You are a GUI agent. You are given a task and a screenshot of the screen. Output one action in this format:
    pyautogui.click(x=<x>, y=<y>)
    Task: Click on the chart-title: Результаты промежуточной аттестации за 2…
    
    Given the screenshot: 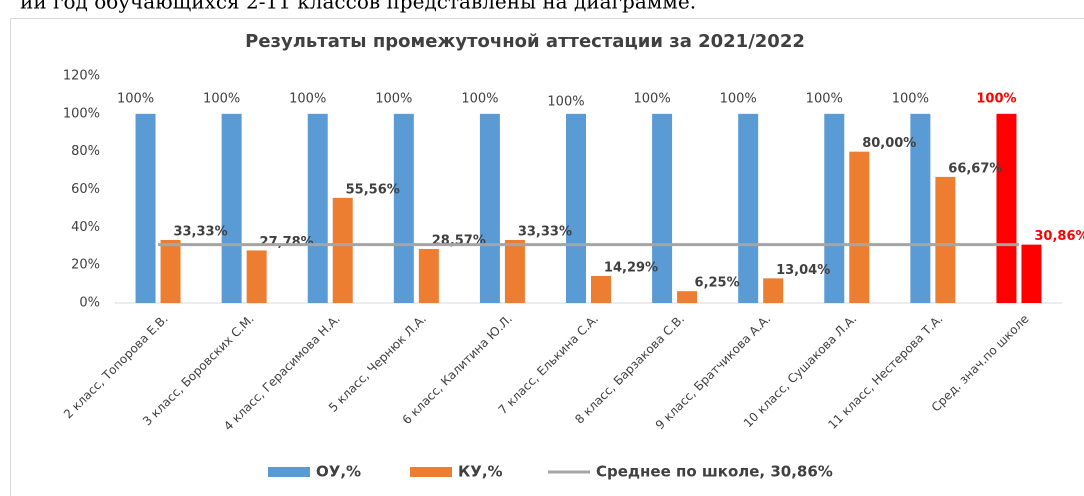 What is the action you would take?
    pyautogui.click(x=525, y=41)
    